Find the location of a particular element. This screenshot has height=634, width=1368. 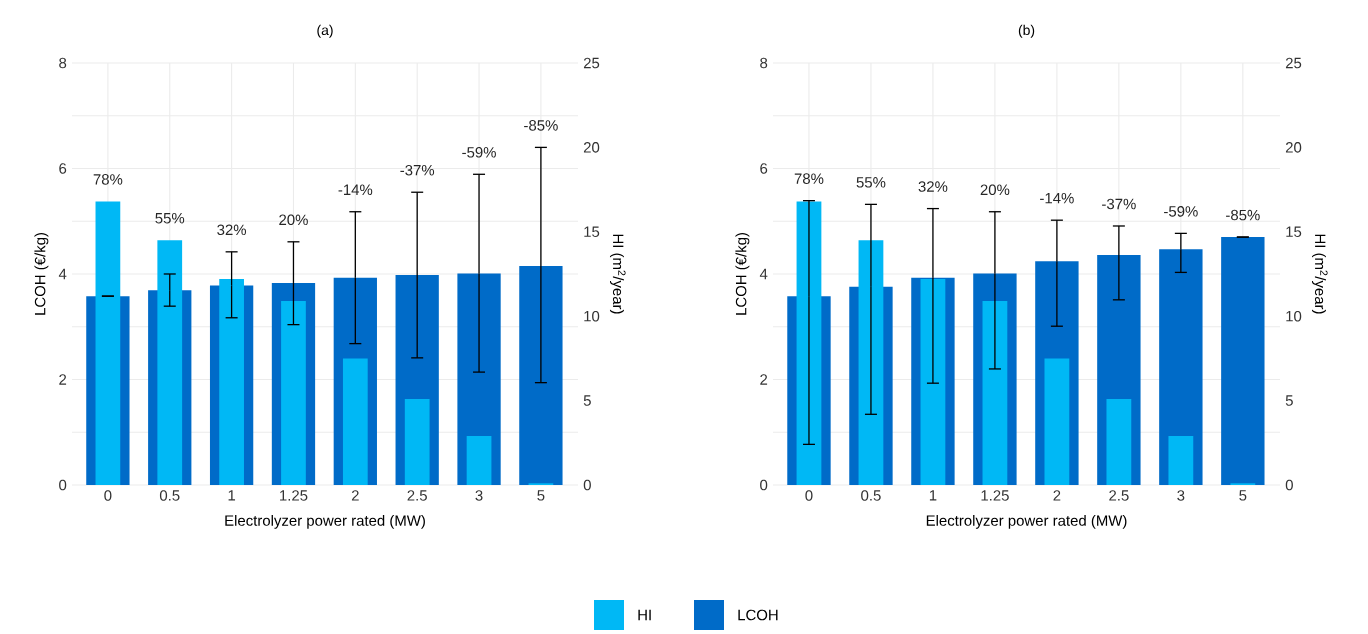

chart-title: (a) is located at coordinates (325, 31).